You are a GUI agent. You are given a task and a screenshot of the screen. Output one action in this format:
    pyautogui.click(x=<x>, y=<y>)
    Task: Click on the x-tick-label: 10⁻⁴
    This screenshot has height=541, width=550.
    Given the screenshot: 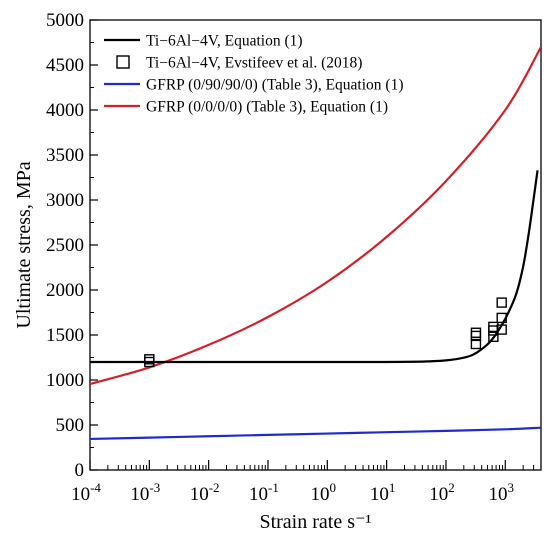 What is the action you would take?
    pyautogui.click(x=86, y=492)
    